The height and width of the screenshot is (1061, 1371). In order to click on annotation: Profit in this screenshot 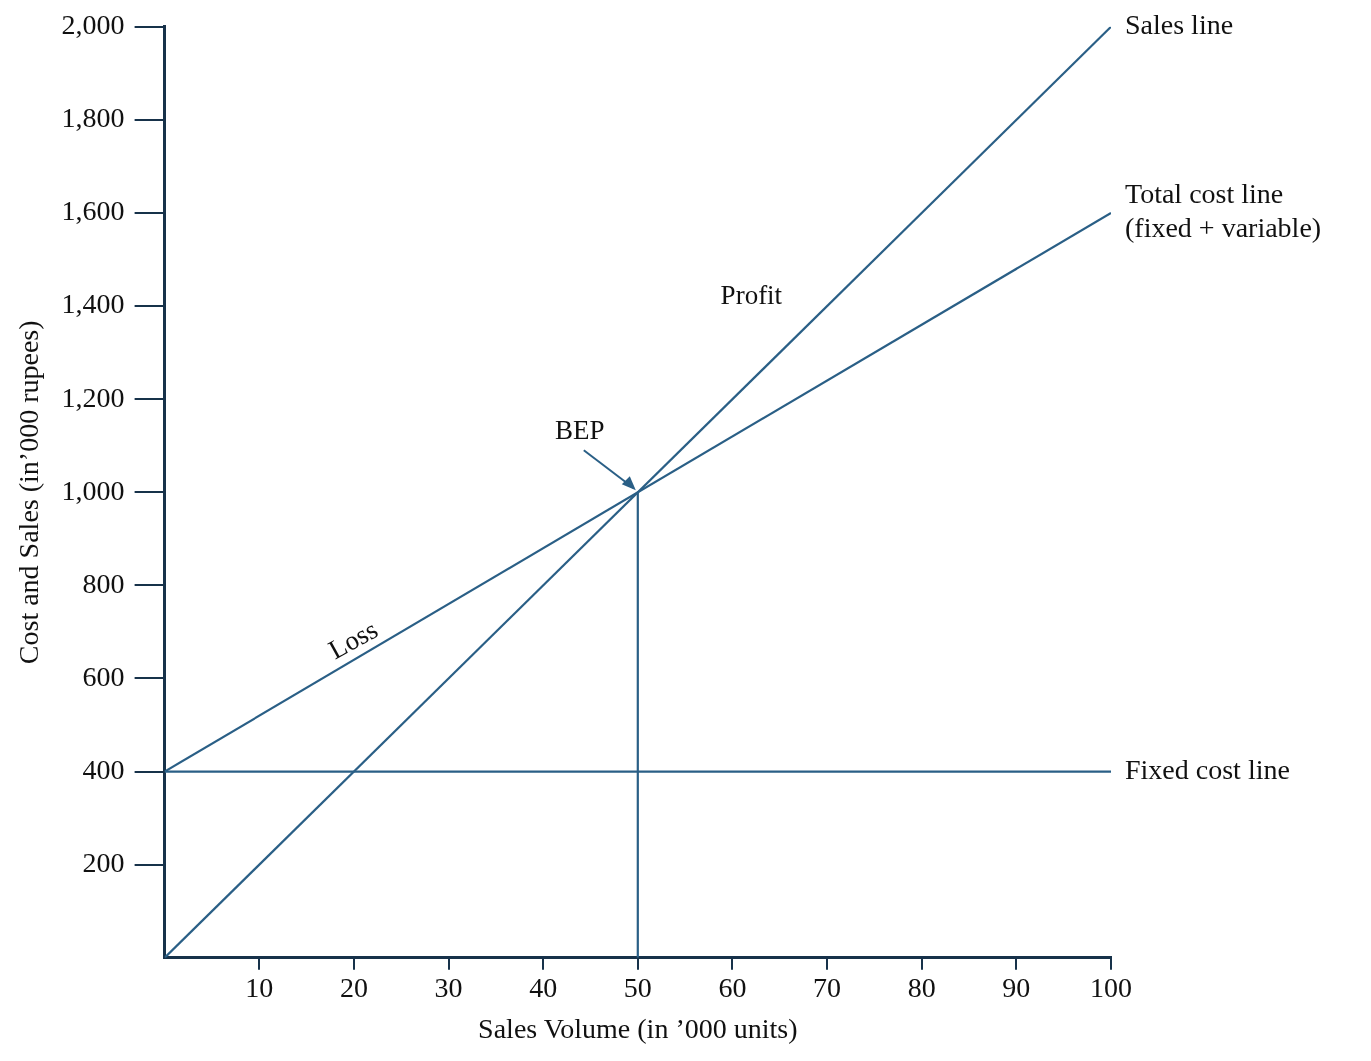, I will do `click(751, 294)`.